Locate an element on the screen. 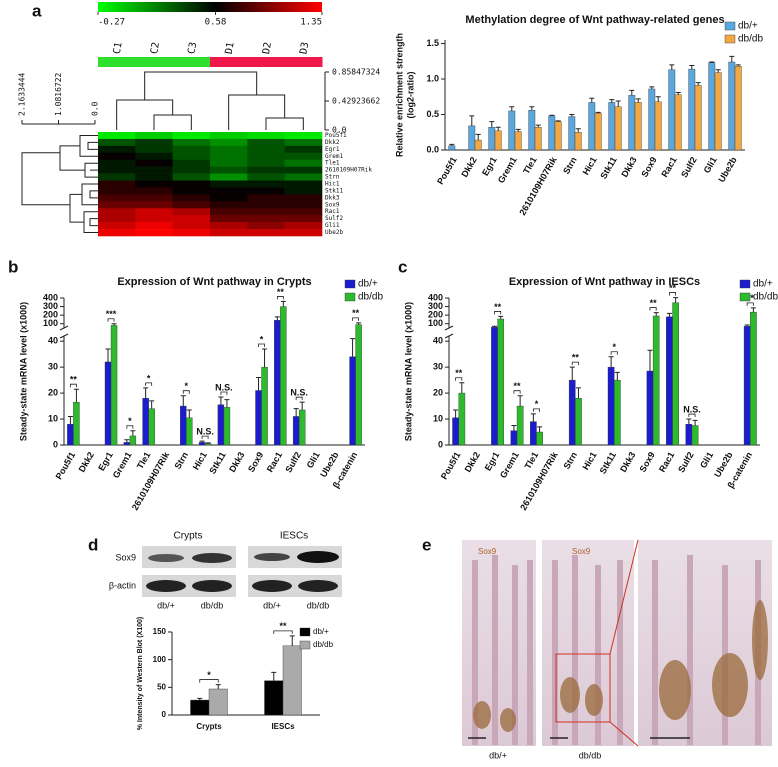 The height and width of the screenshot is (767, 778). row-label: 2610109H07Rik is located at coordinates (348, 170).